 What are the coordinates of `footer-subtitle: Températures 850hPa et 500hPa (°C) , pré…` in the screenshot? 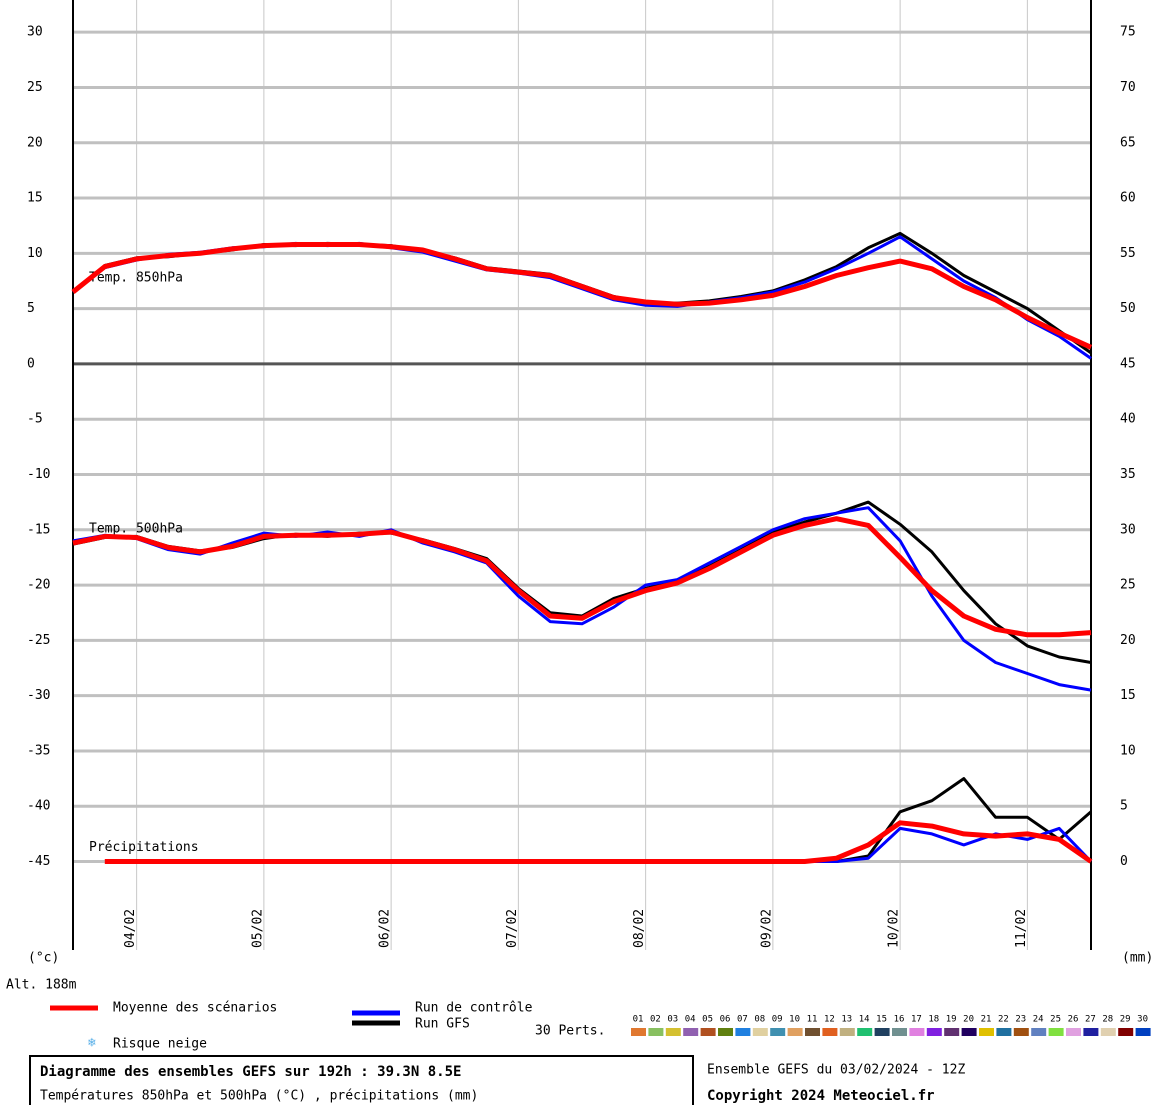 It's located at (259, 1096).